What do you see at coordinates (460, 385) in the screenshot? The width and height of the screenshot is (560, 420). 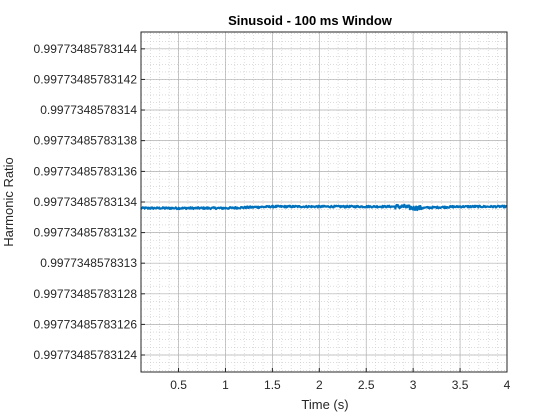 I see `x-tick-label: 3.5` at bounding box center [460, 385].